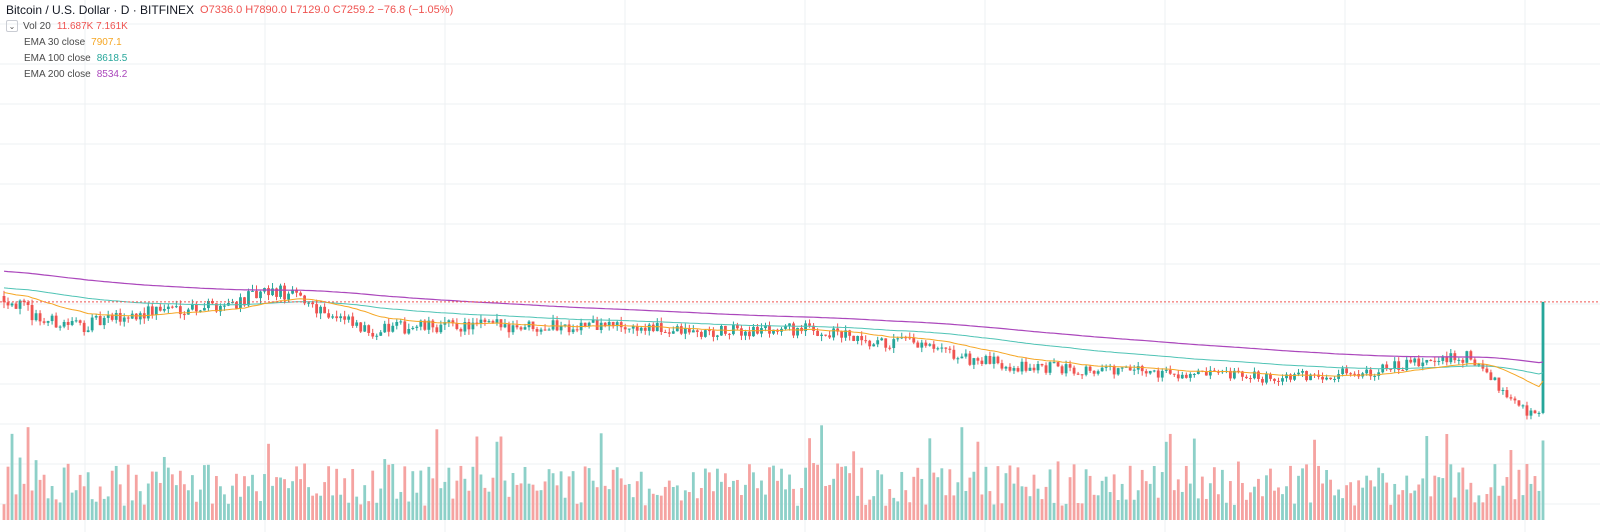 The image size is (1600, 532). What do you see at coordinates (112, 74) in the screenshot?
I see `ema200-value: 8534.2` at bounding box center [112, 74].